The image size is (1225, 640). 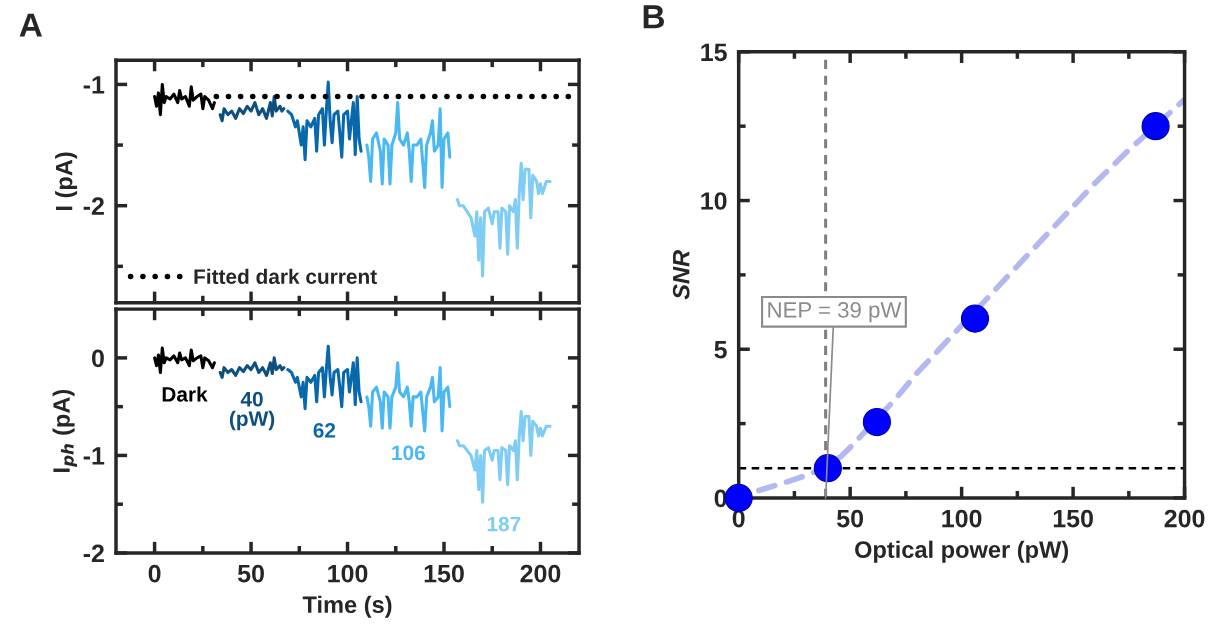 I want to click on x-axis-title: Time (s), so click(x=347, y=606).